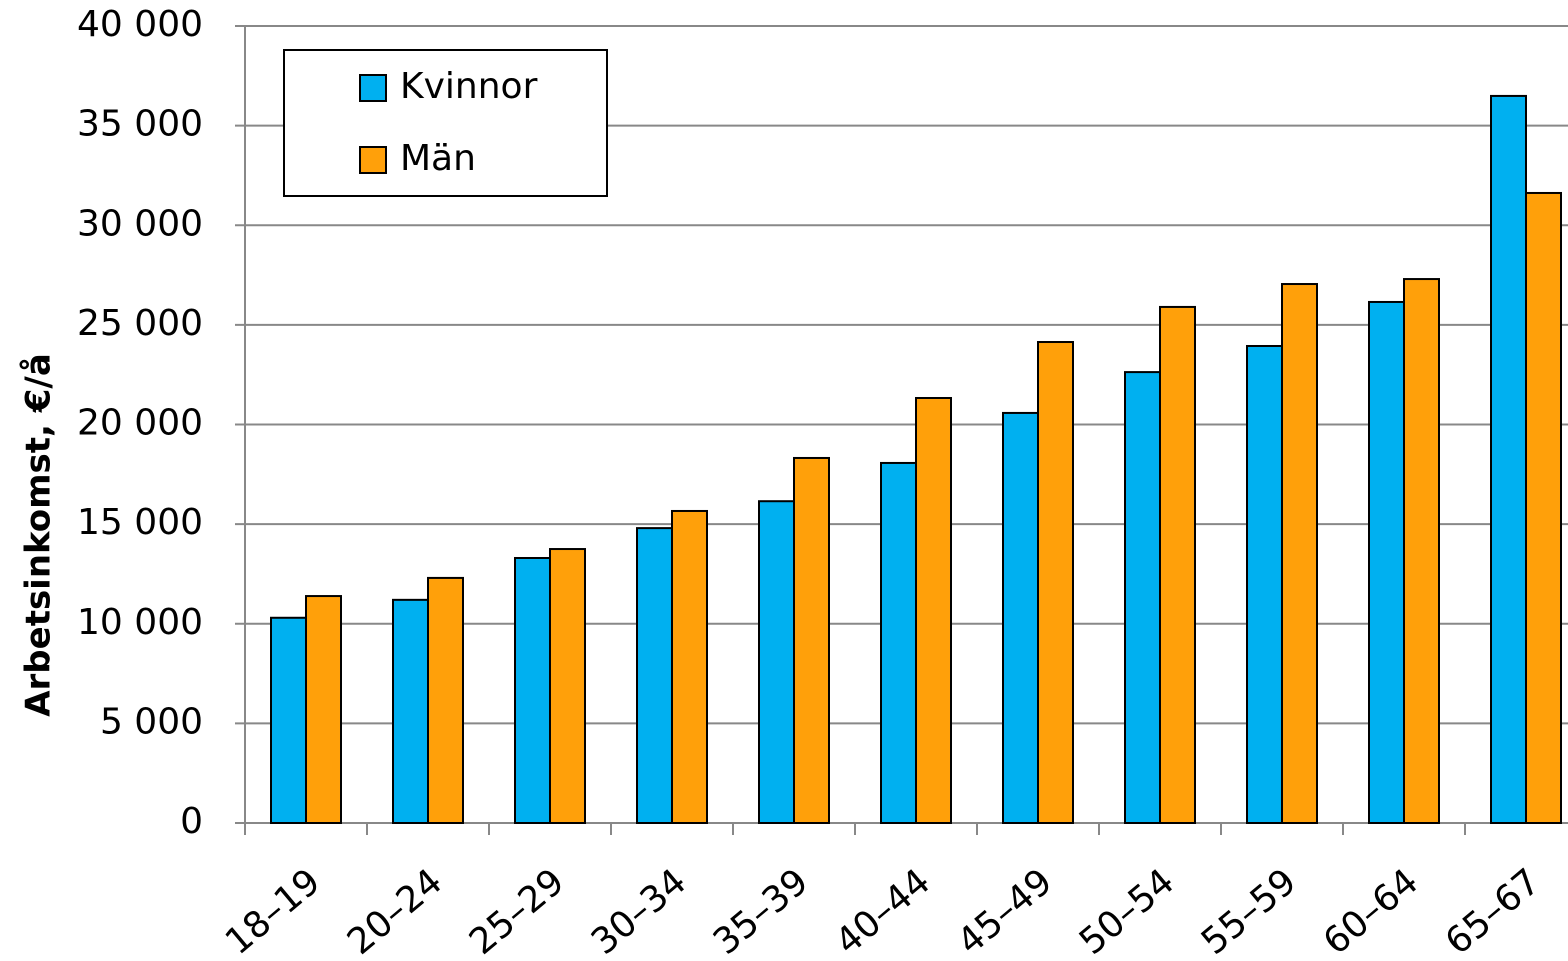 This screenshot has height=961, width=1568. I want to click on x-tick-label: 40–44, so click(883, 911).